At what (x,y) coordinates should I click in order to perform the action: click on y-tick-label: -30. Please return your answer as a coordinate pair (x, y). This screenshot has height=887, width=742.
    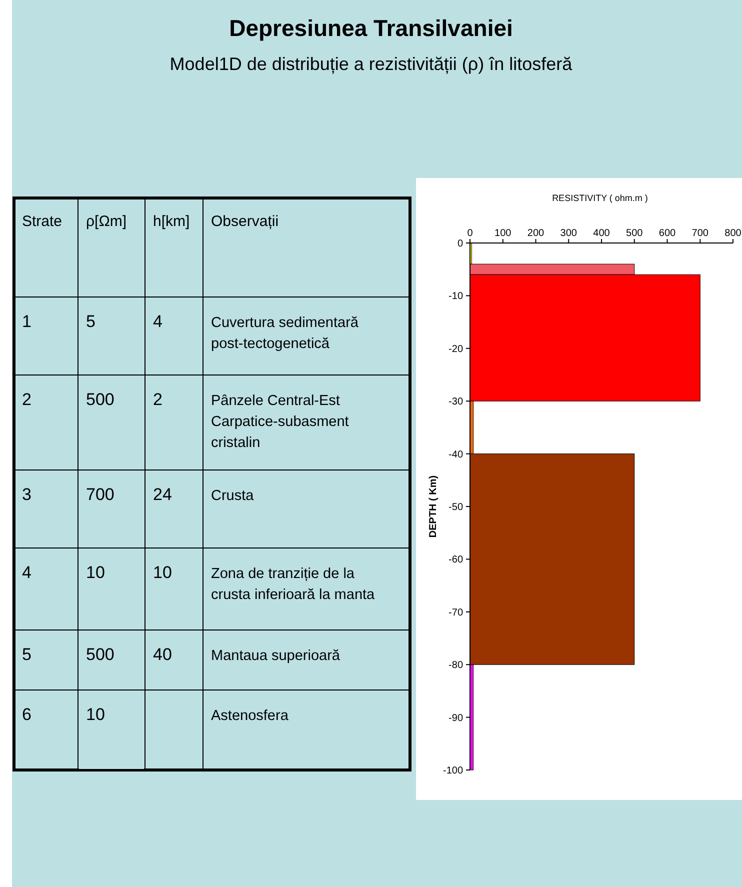
    Looking at the image, I should click on (456, 402).